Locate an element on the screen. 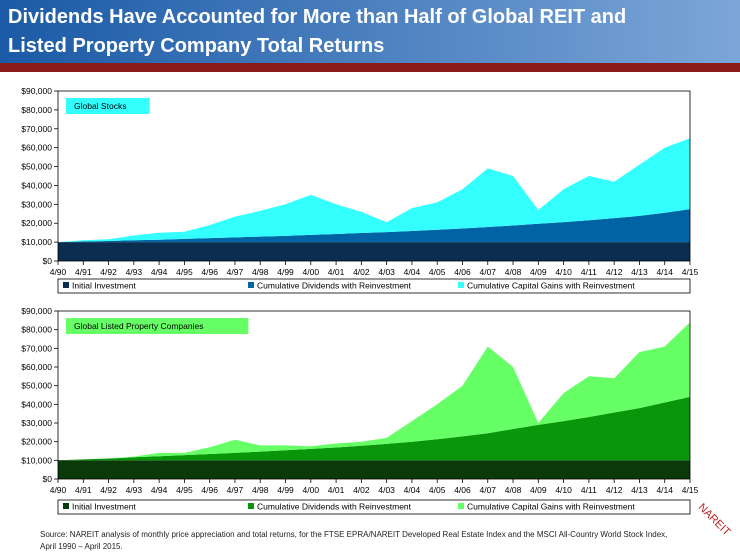  header-band is located at coordinates (370, 31).